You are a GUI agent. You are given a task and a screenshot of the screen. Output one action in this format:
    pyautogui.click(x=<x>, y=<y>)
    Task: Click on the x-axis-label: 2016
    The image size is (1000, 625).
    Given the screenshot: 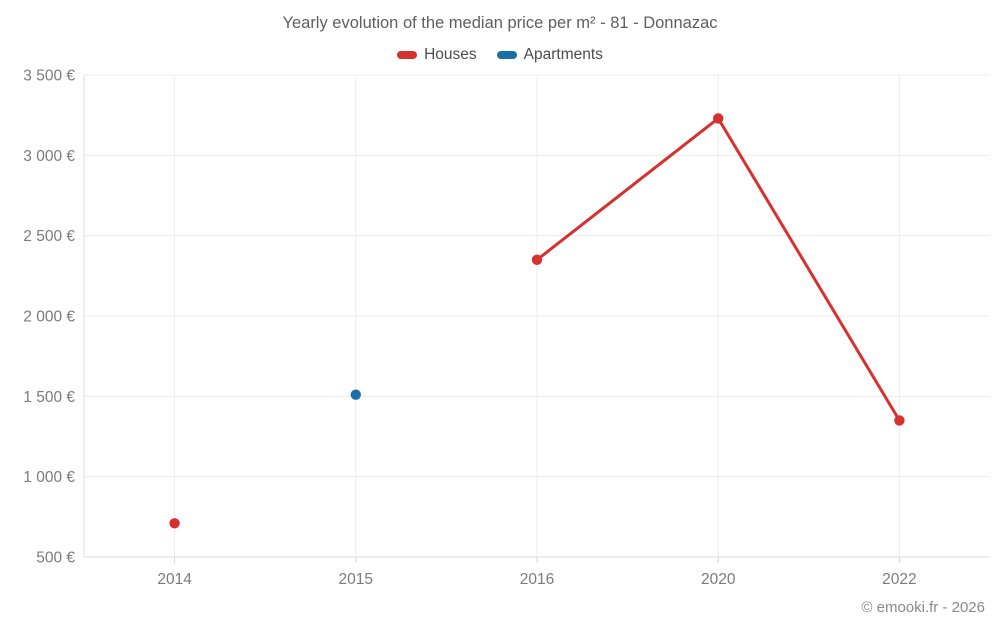 What is the action you would take?
    pyautogui.click(x=537, y=579)
    